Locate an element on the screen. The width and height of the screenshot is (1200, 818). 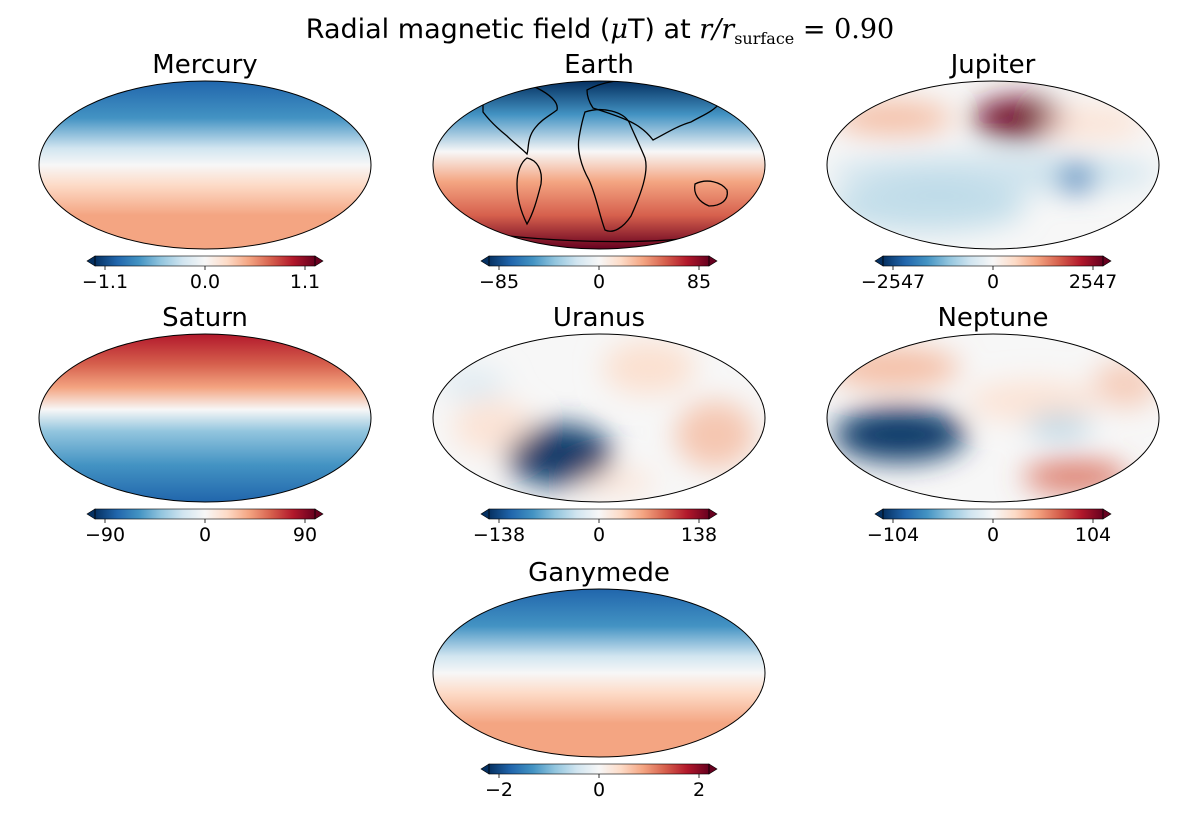
panel-mercury: Mercury −1.1 0.0 1.1 is located at coordinates (205, 180).